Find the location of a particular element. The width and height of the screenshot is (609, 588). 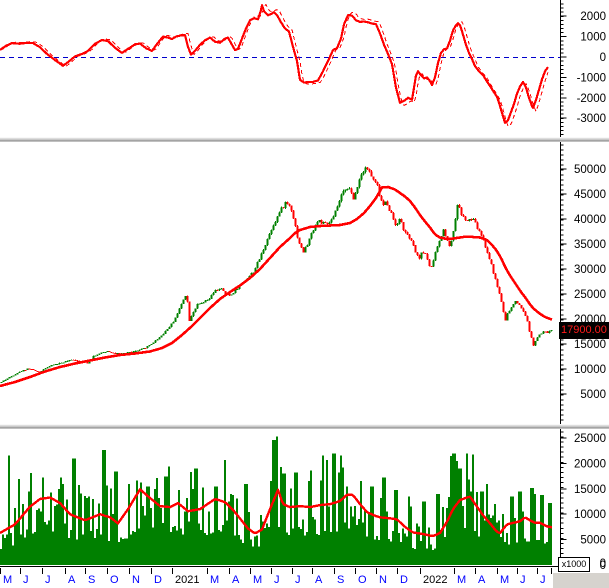

last-price-tag: 17900.00 is located at coordinates (584, 330).